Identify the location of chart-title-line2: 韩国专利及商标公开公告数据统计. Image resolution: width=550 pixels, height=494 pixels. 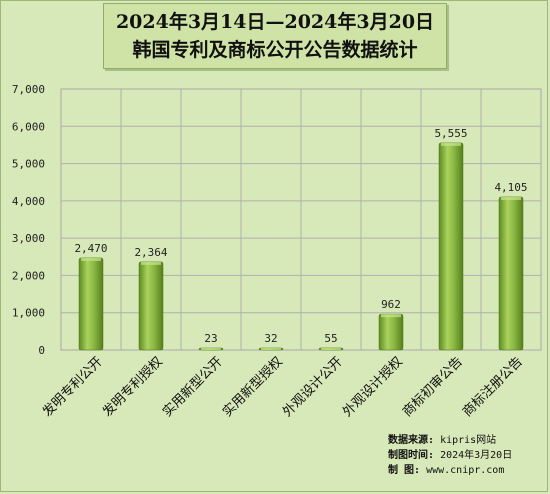
(275, 50).